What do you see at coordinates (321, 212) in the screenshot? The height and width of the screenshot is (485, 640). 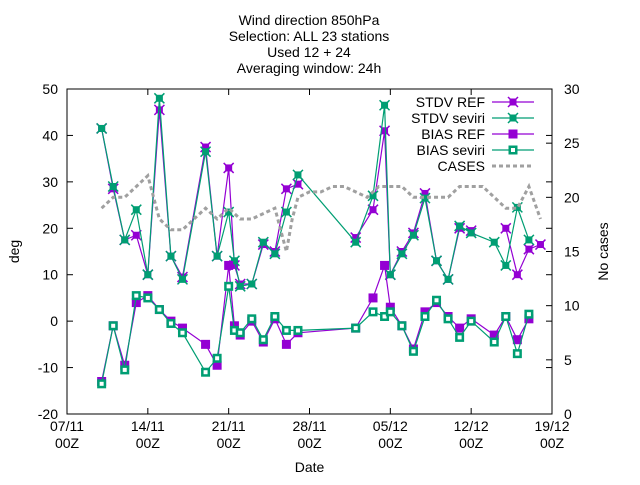 I see `series-cases` at bounding box center [321, 212].